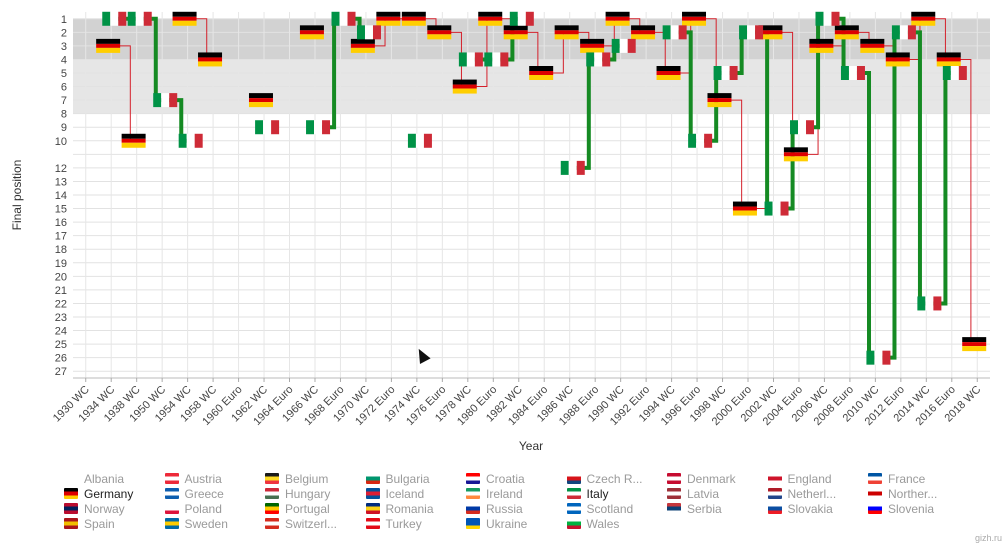 The height and width of the screenshot is (545, 1008). I want to click on y-tick-label: 4, so click(64, 60).